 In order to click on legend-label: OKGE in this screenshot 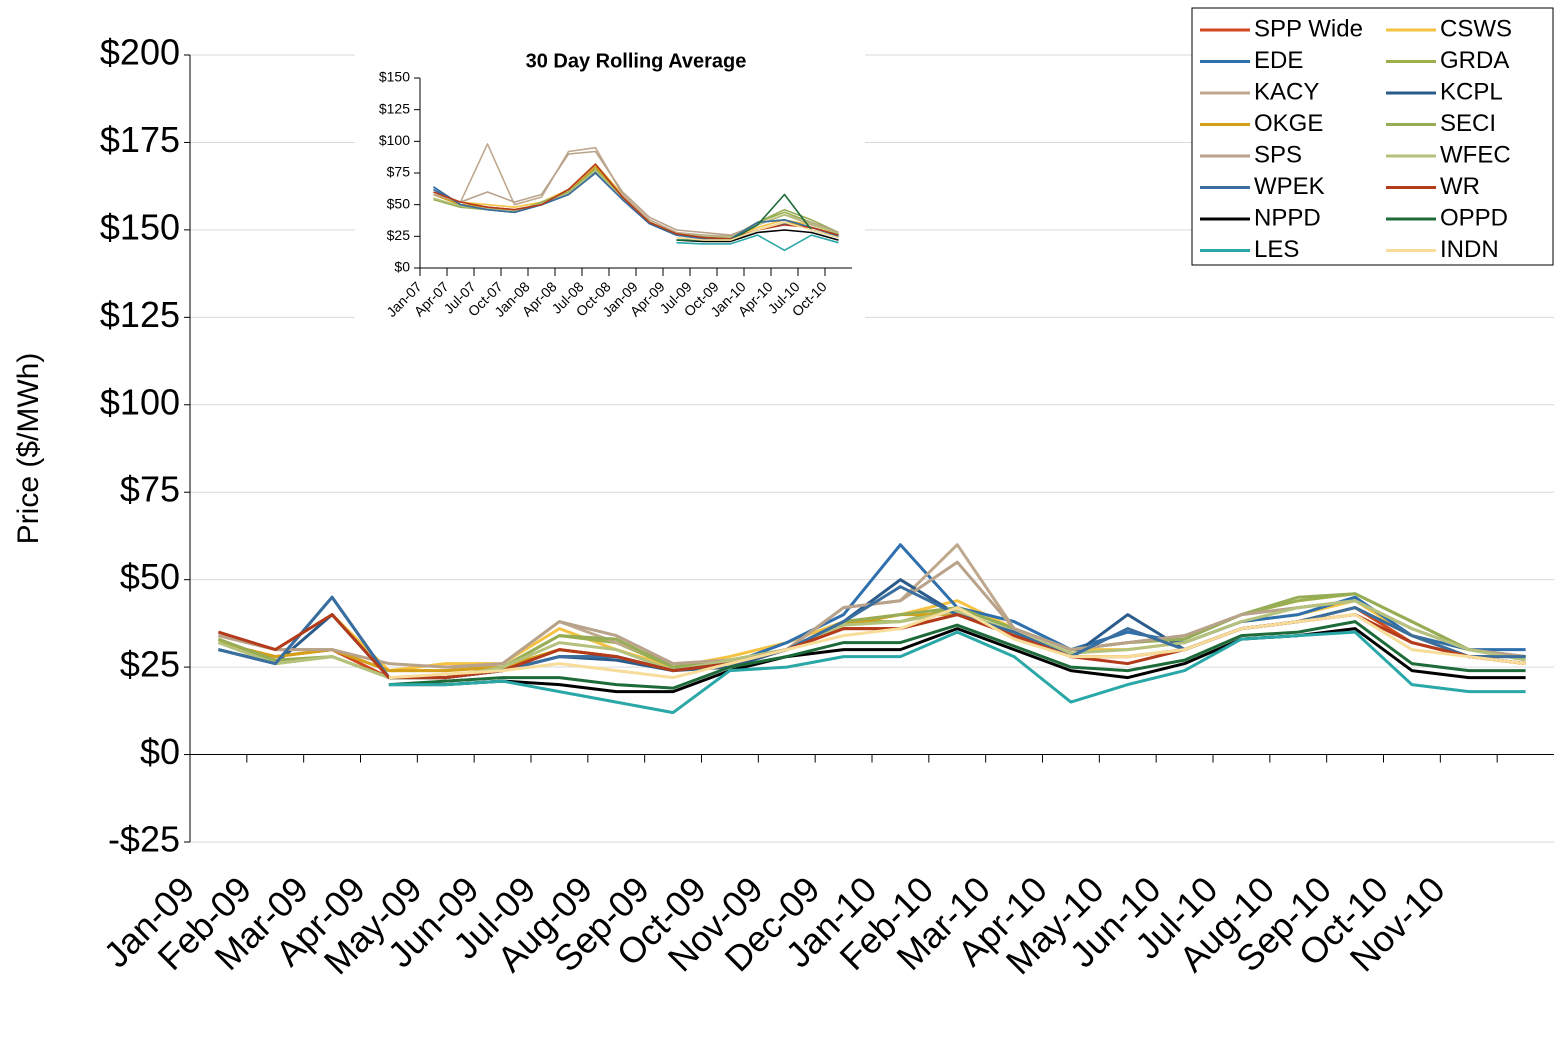, I will do `click(1288, 123)`.